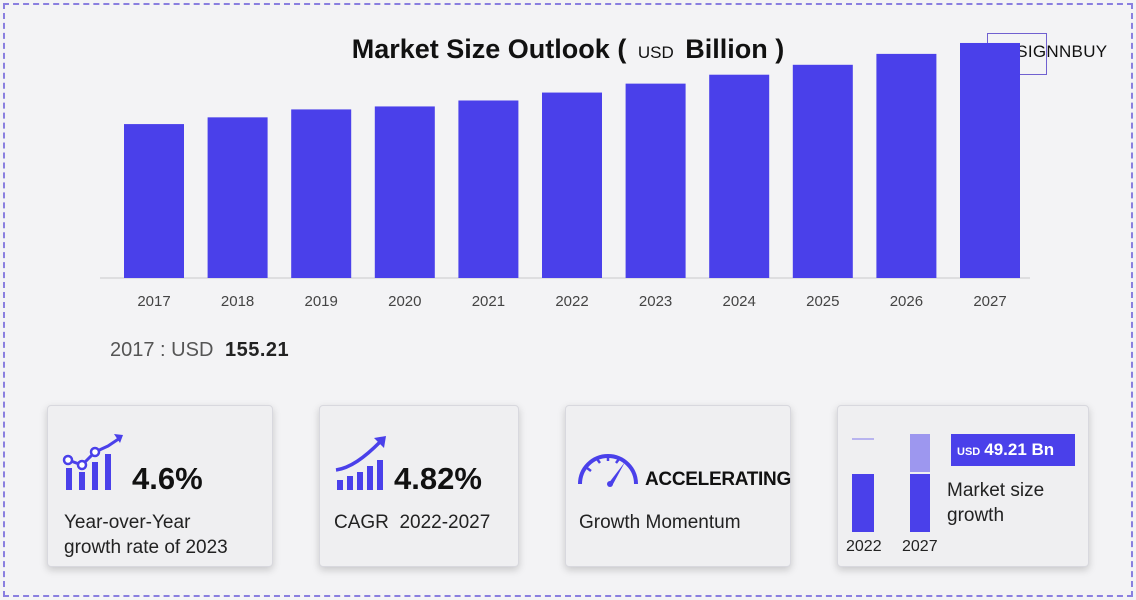 The height and width of the screenshot is (600, 1136). I want to click on title-tail: Billion, so click(726, 49).